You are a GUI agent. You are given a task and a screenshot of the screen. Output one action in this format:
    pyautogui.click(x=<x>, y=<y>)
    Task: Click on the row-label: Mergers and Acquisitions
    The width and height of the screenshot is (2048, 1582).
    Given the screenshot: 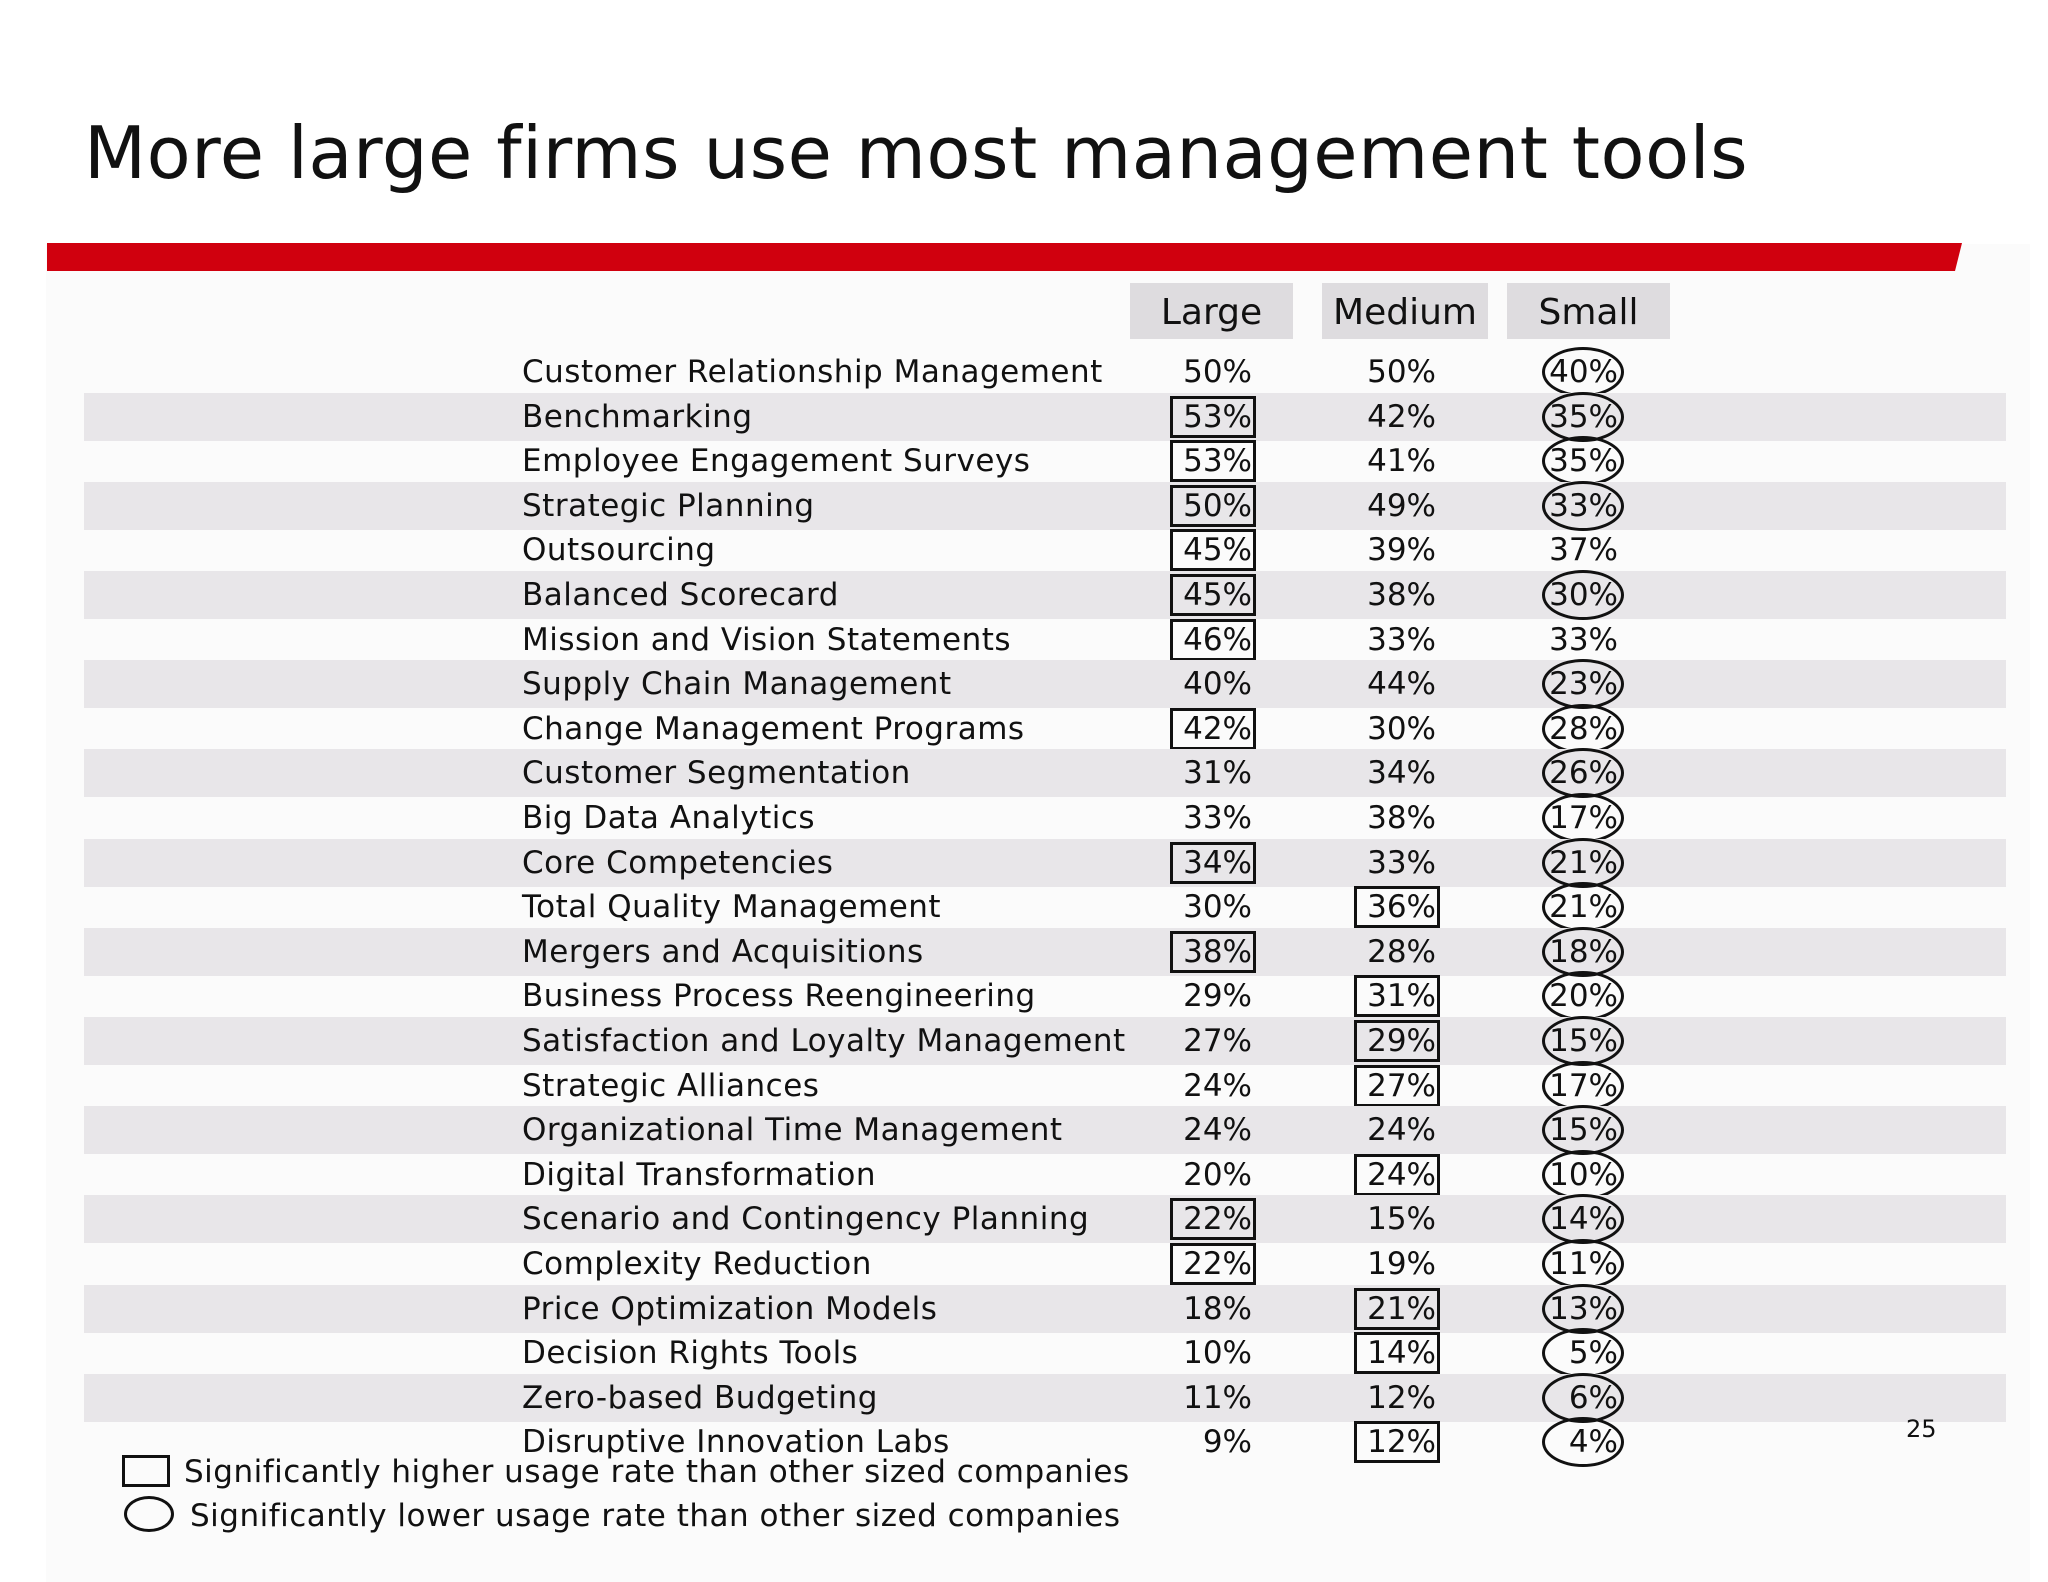 What is the action you would take?
    pyautogui.click(x=723, y=951)
    